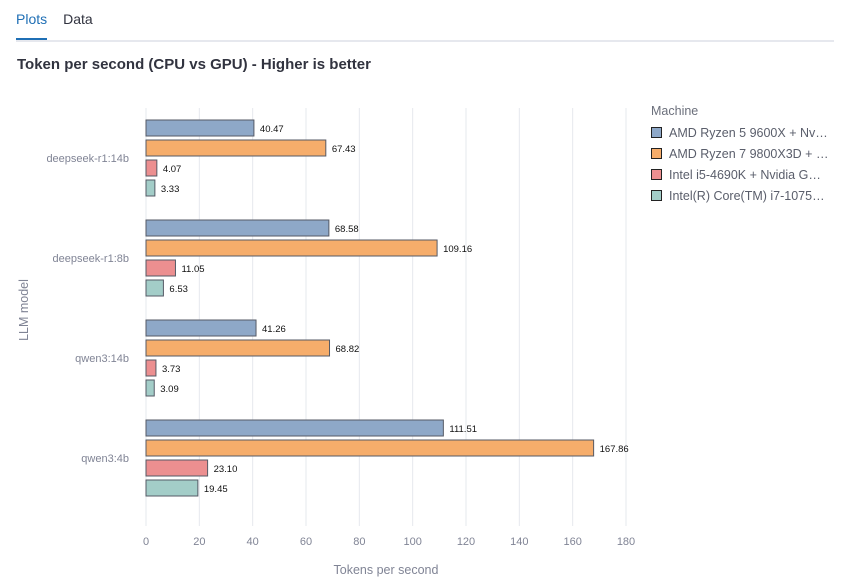 The width and height of the screenshot is (848, 587). I want to click on tab-data: Data, so click(78, 19).